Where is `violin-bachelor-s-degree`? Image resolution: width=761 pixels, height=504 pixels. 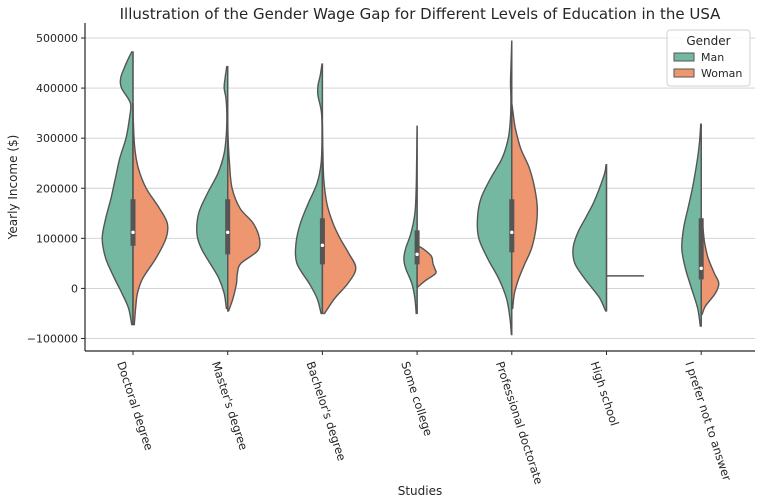
violin-bachelor-s-degree is located at coordinates (325, 189).